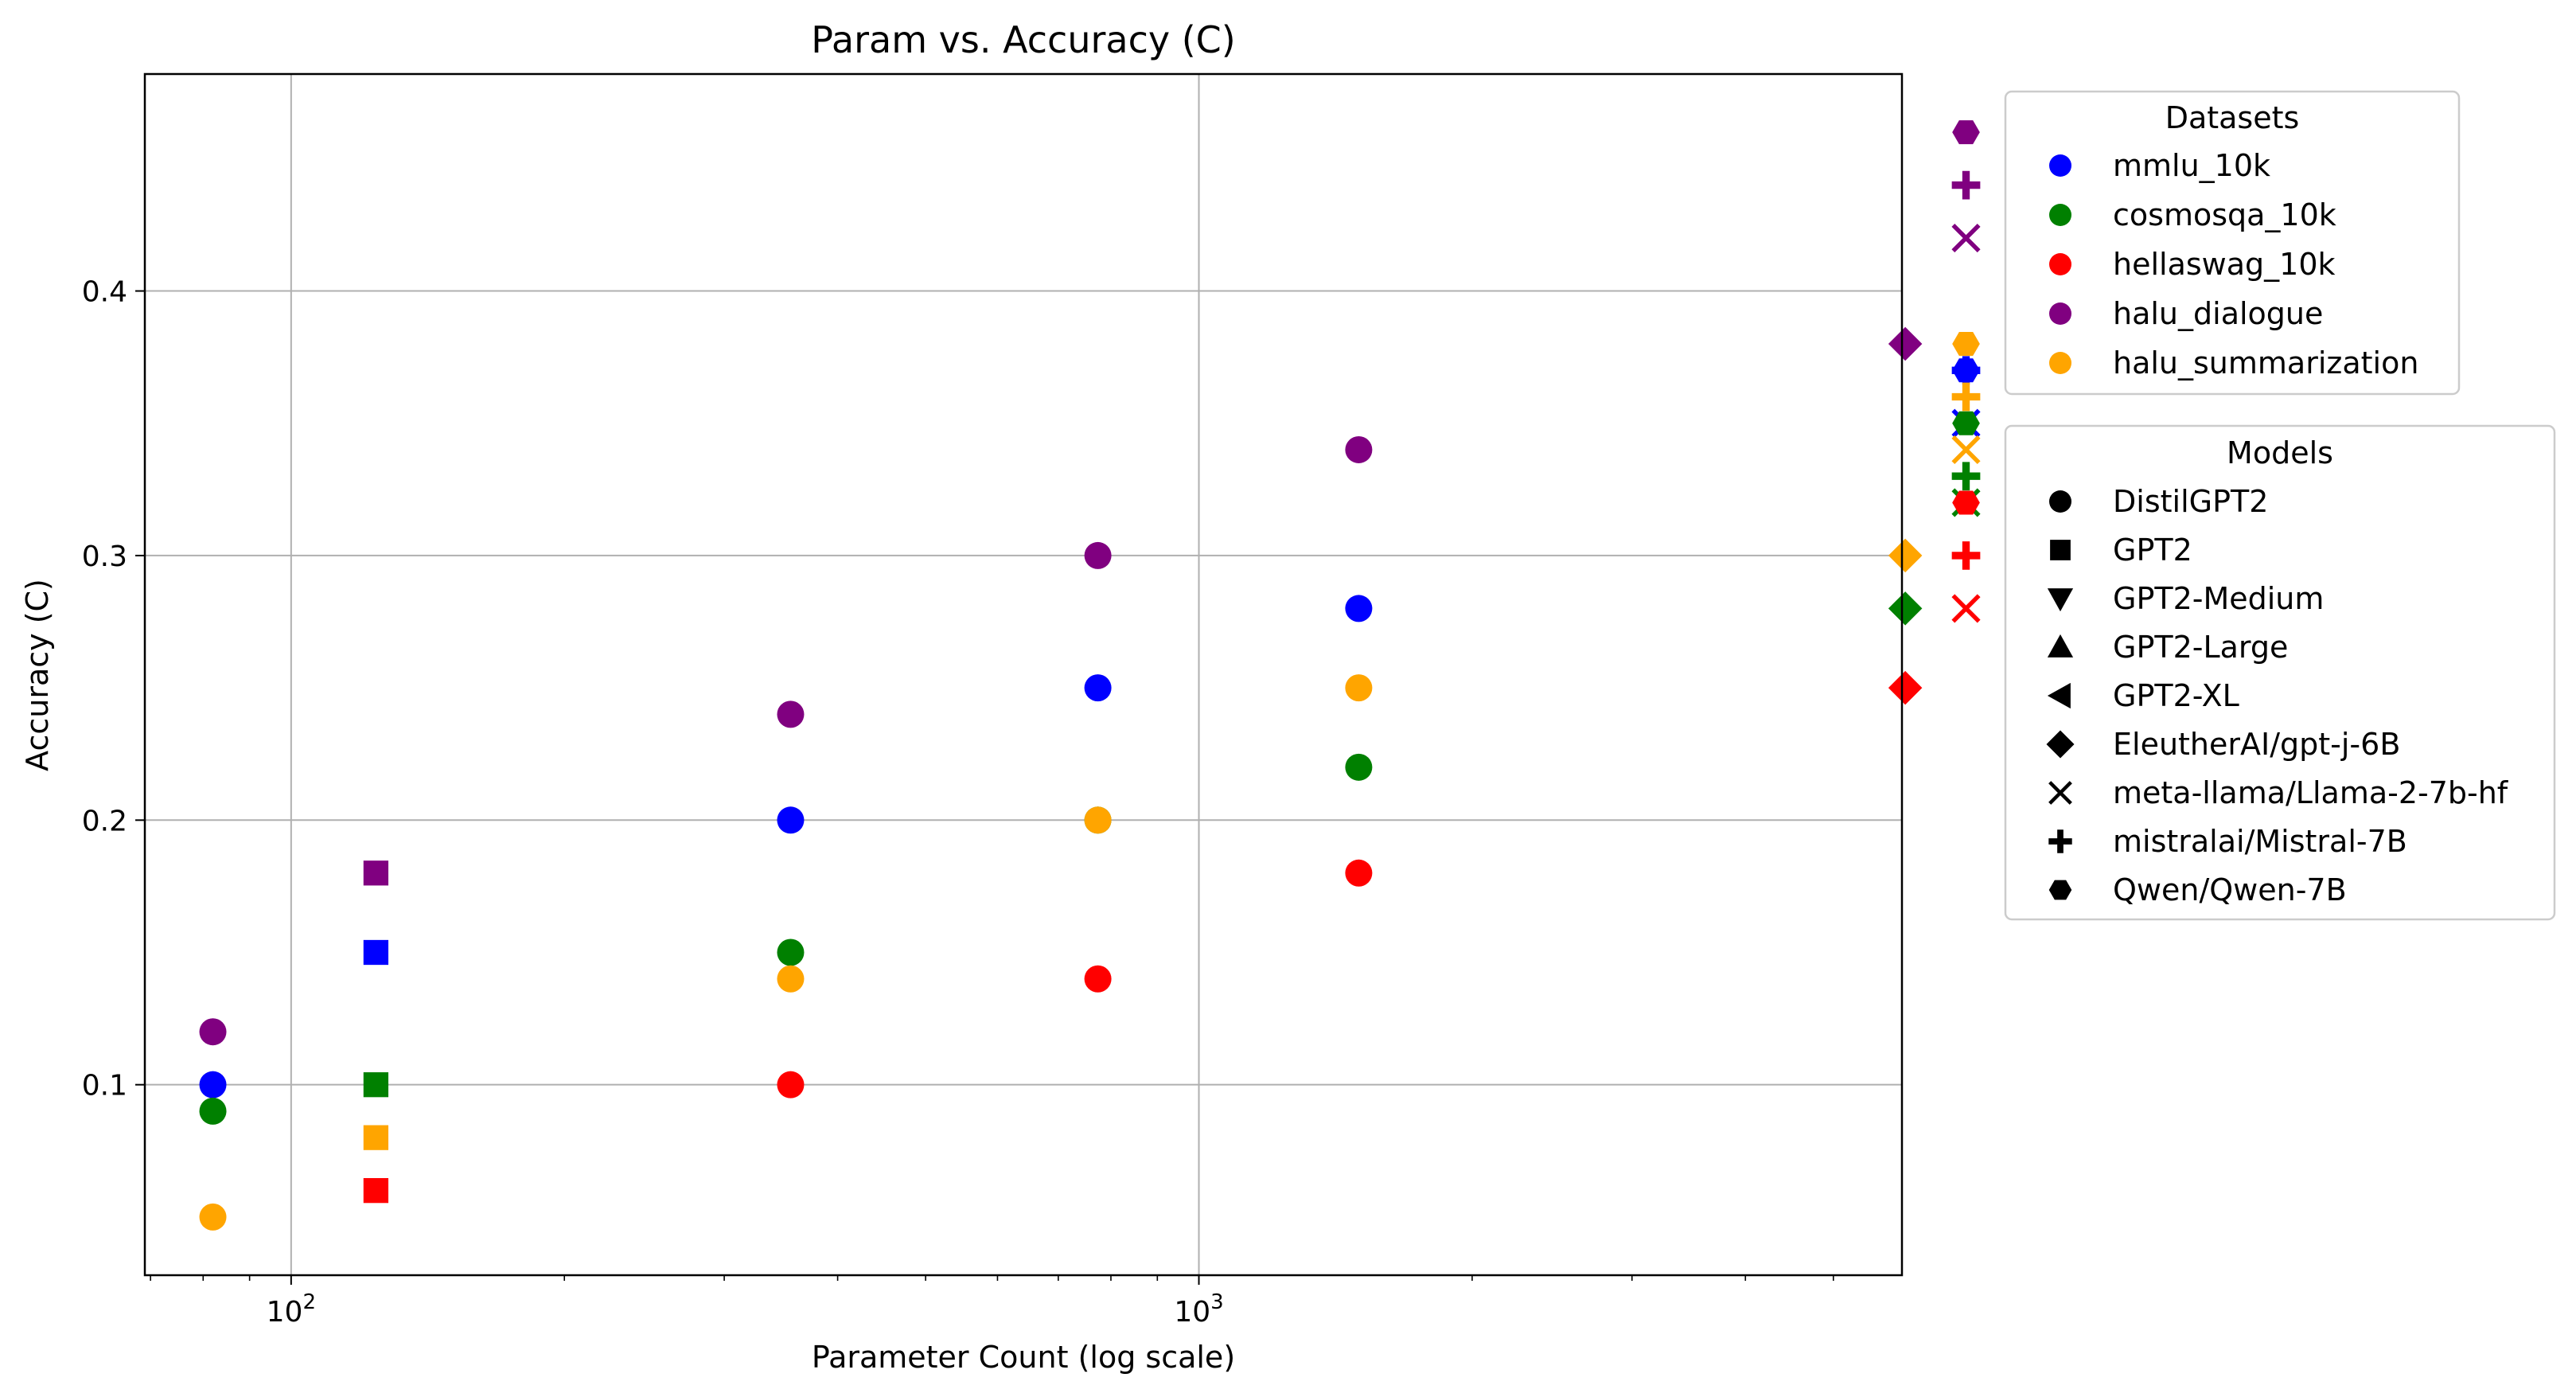 The width and height of the screenshot is (2576, 1397). I want to click on point-plus-halu-dialogue, so click(1966, 185).